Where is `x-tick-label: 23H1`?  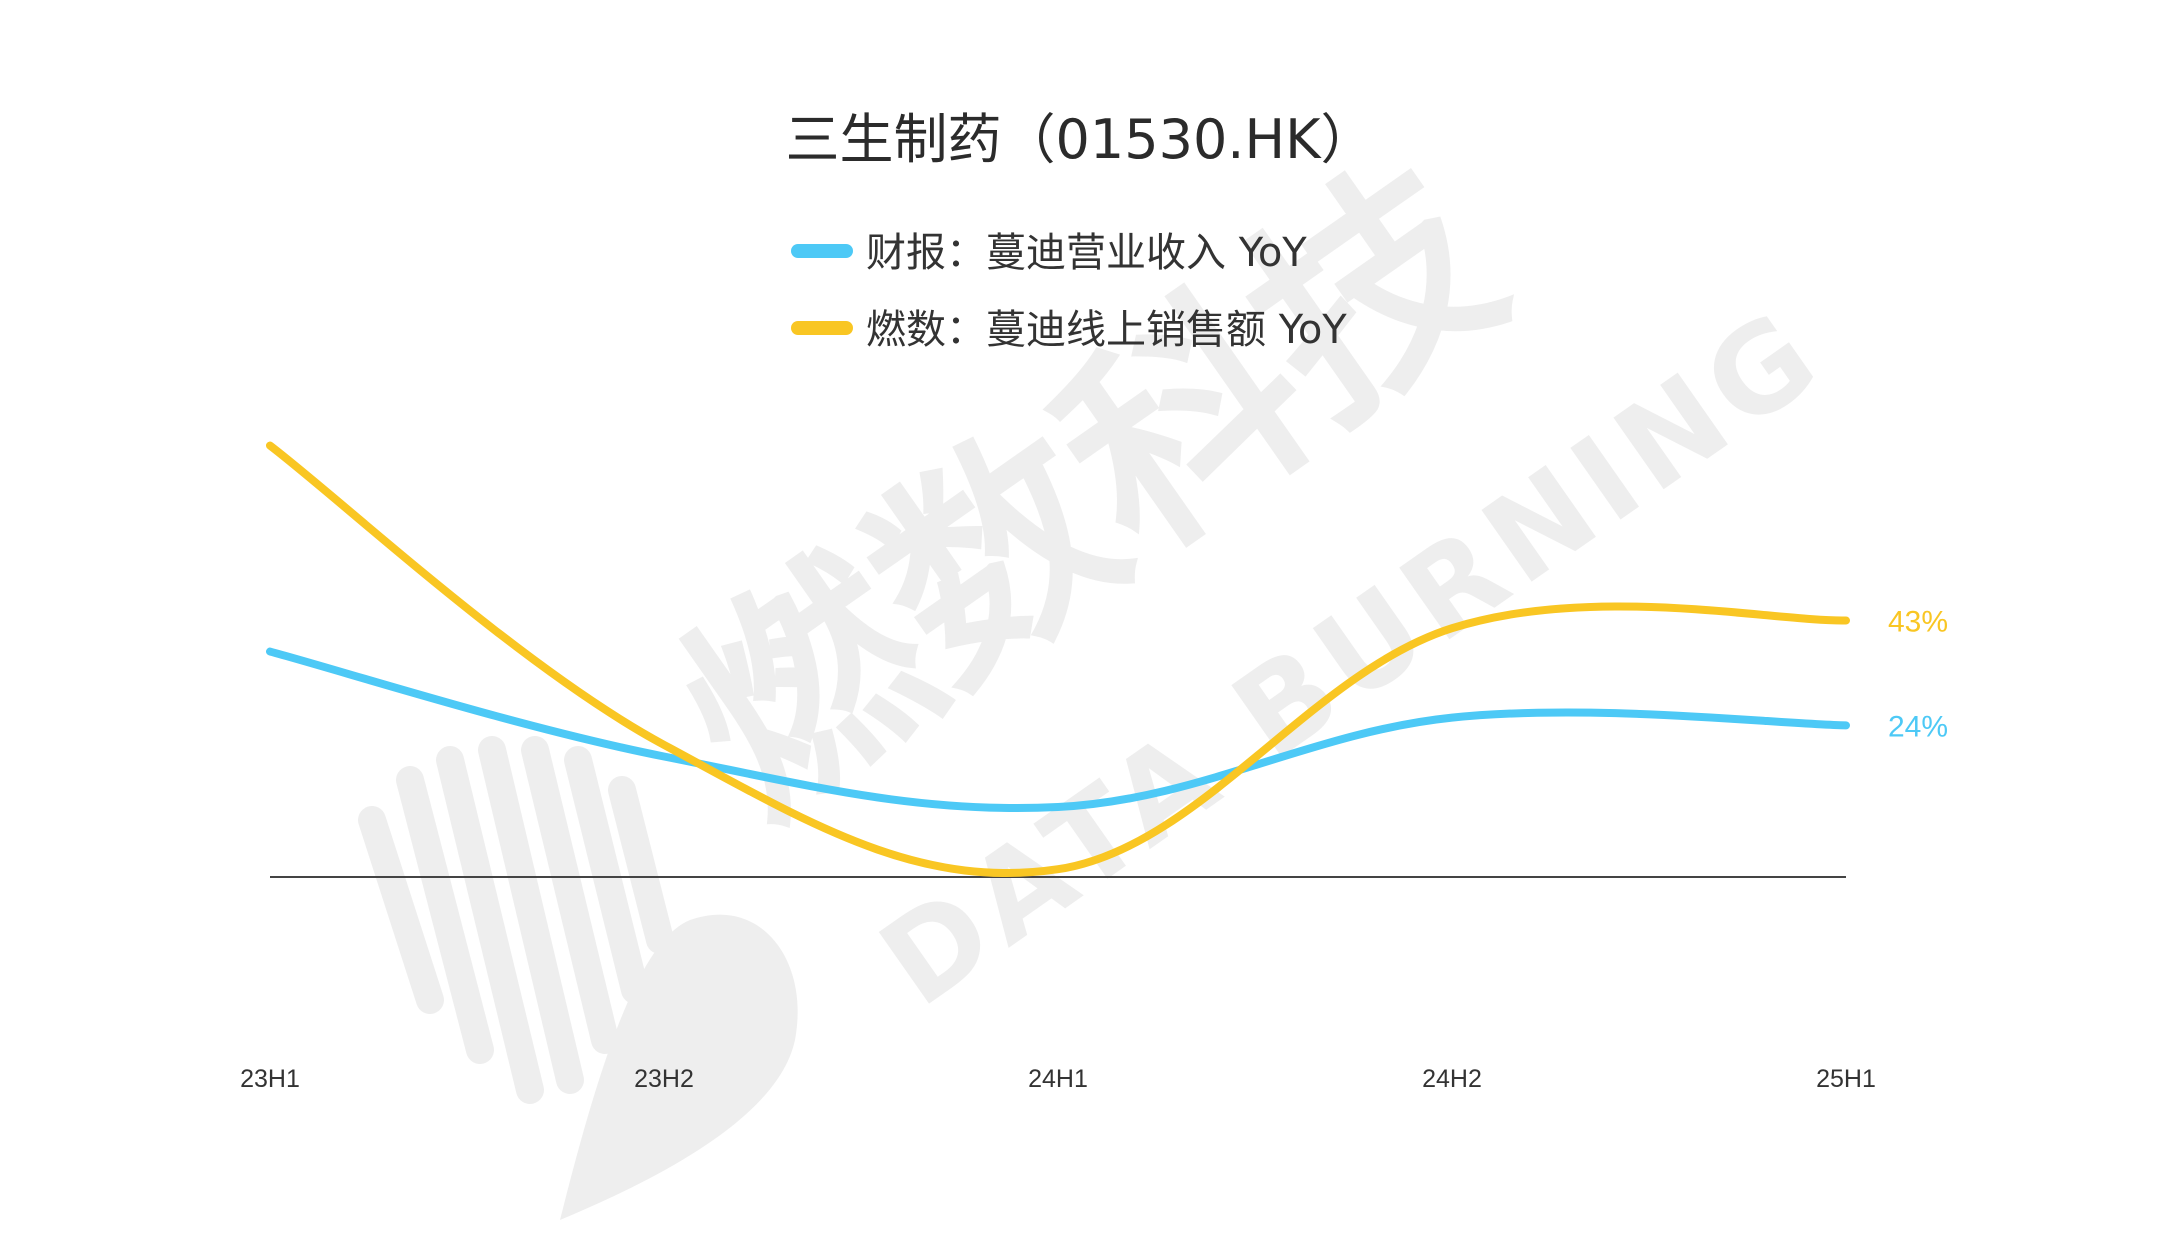 x-tick-label: 23H1 is located at coordinates (270, 1079).